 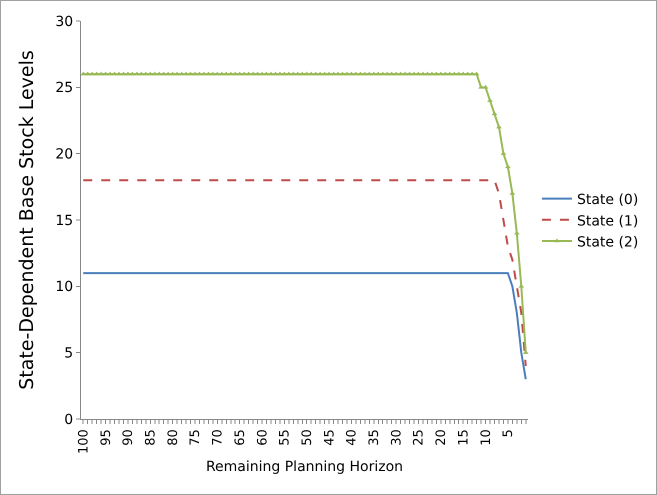 I want to click on x-tick-label: 40, so click(x=352, y=437).